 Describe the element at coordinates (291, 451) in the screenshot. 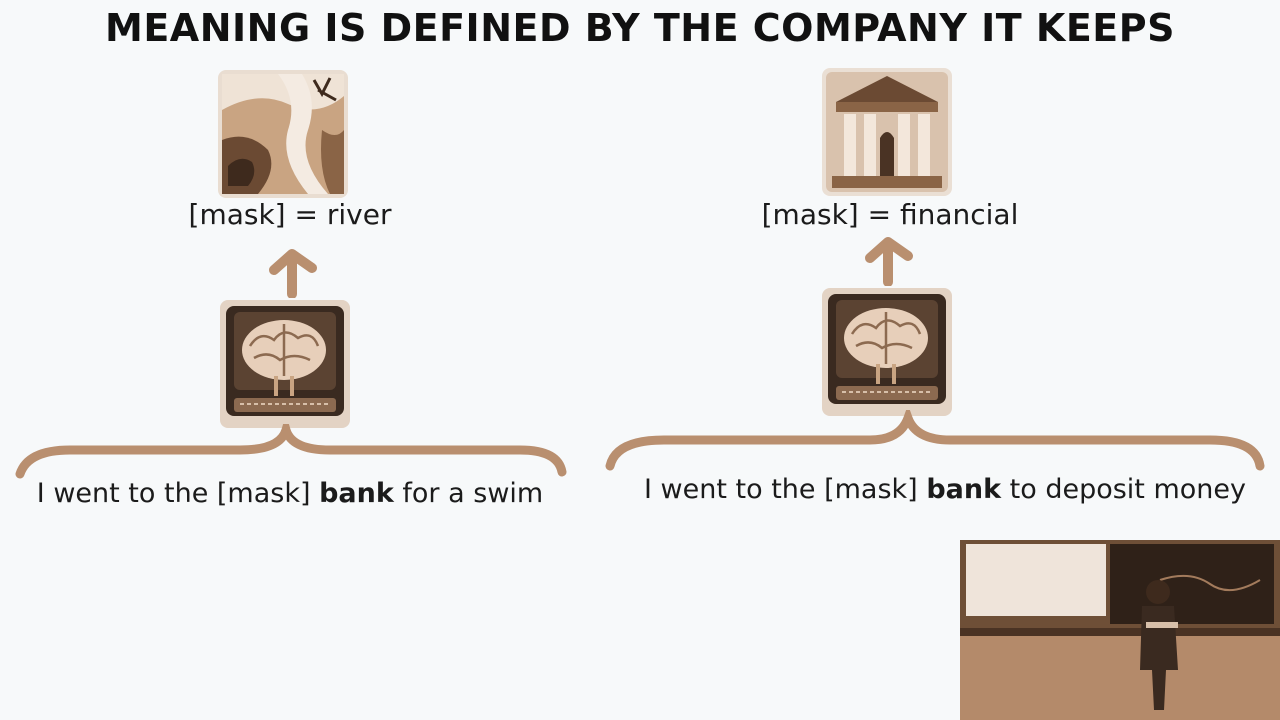

I see `brace-left` at that location.